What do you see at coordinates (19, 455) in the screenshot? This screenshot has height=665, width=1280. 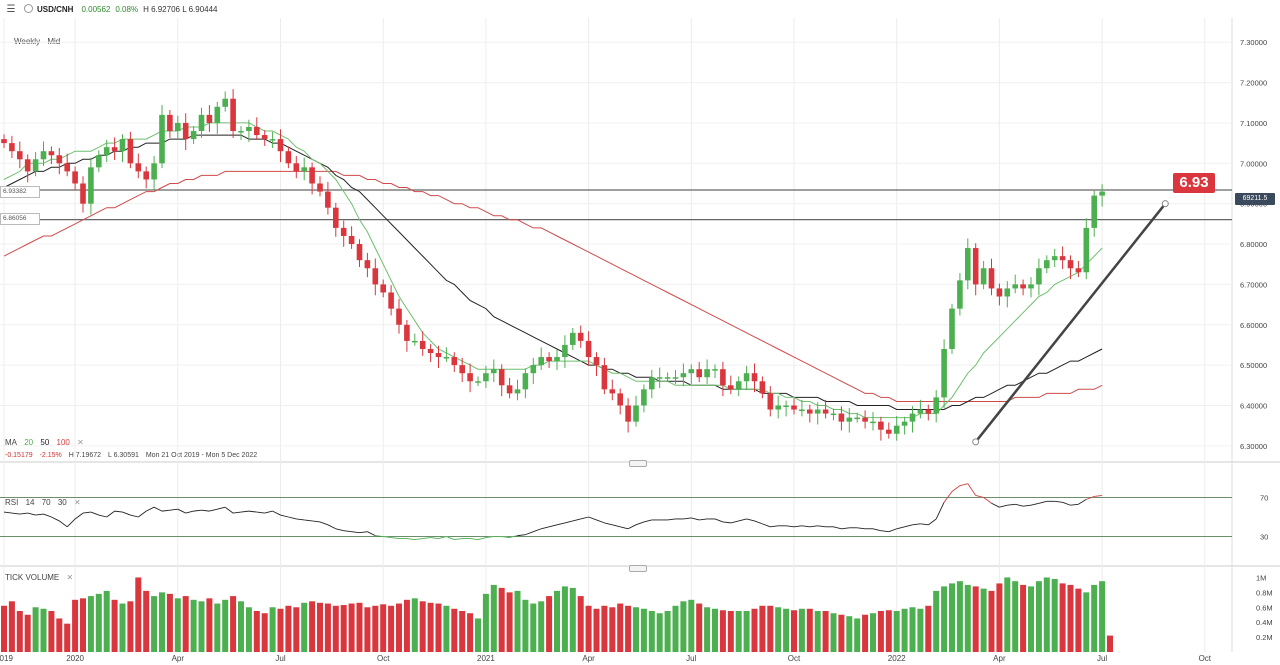 I see `ma-stat-change: -0.15179` at bounding box center [19, 455].